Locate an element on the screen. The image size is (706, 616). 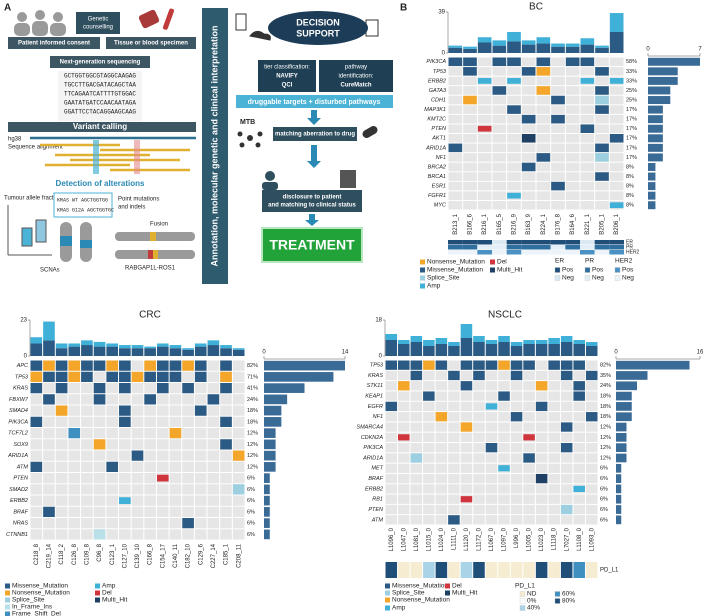
patient-icon is located at coordinates (309, 180).